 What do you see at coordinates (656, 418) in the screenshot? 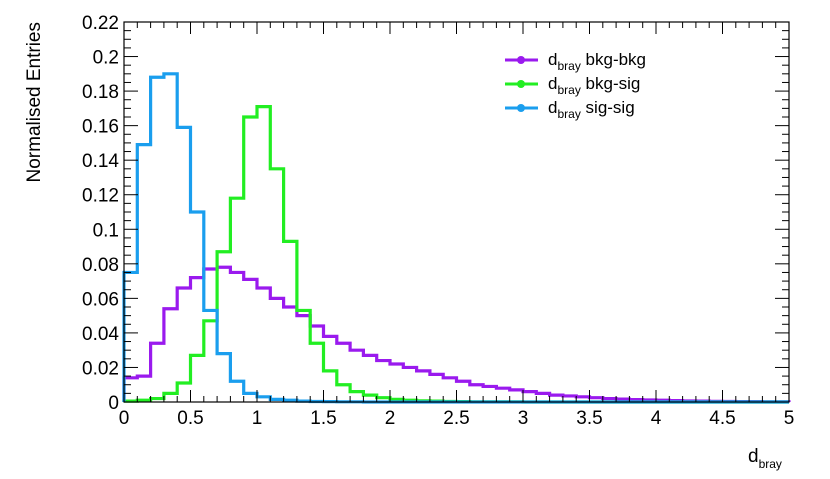
I see `x-tick-label: 4` at bounding box center [656, 418].